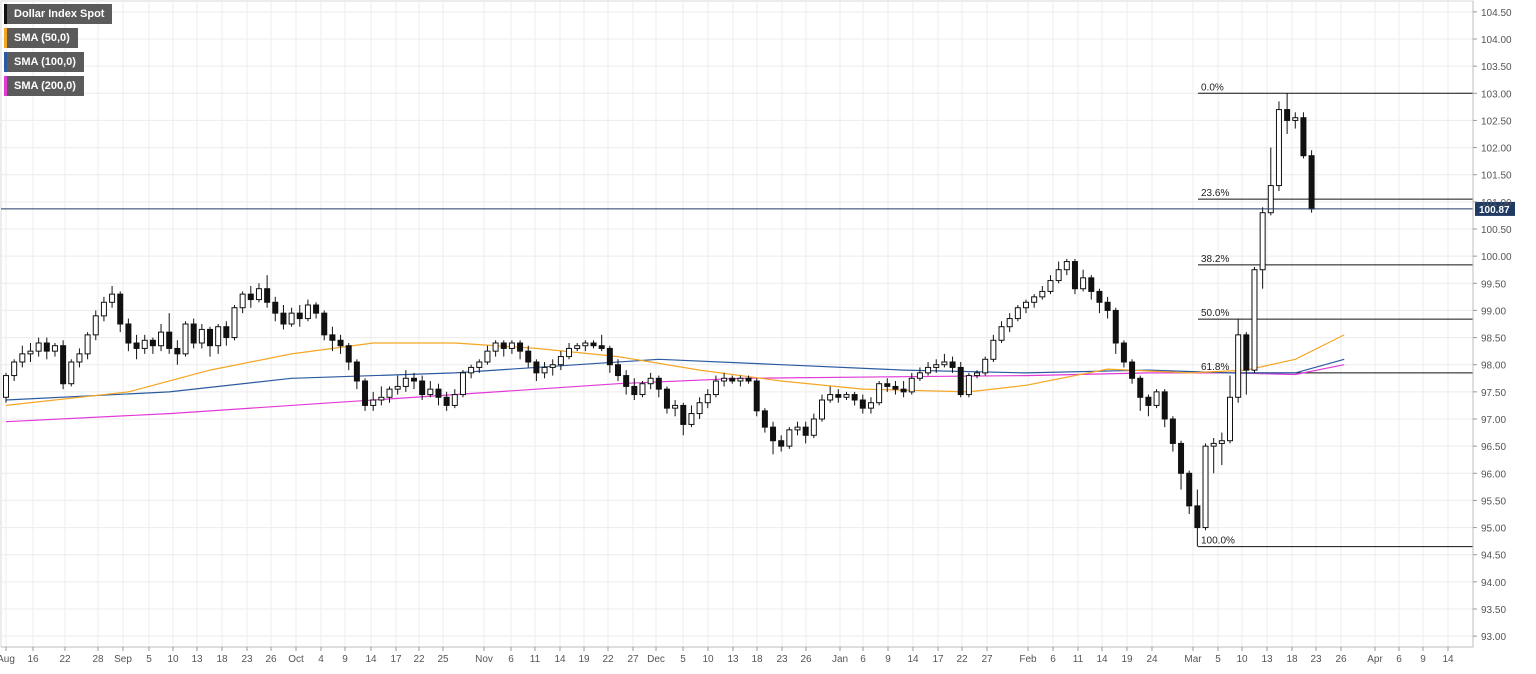 The image size is (1536, 674). Describe the element at coordinates (44, 86) in the screenshot. I see `legend-item-sma200: SMA (200,0)` at that location.